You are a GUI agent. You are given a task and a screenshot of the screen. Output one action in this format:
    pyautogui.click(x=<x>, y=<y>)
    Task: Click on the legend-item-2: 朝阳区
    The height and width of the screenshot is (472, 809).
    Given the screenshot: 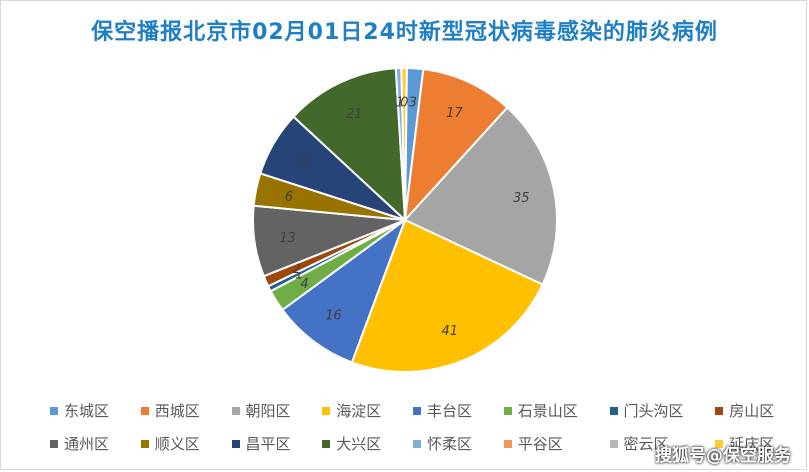 What is the action you would take?
    pyautogui.click(x=269, y=410)
    